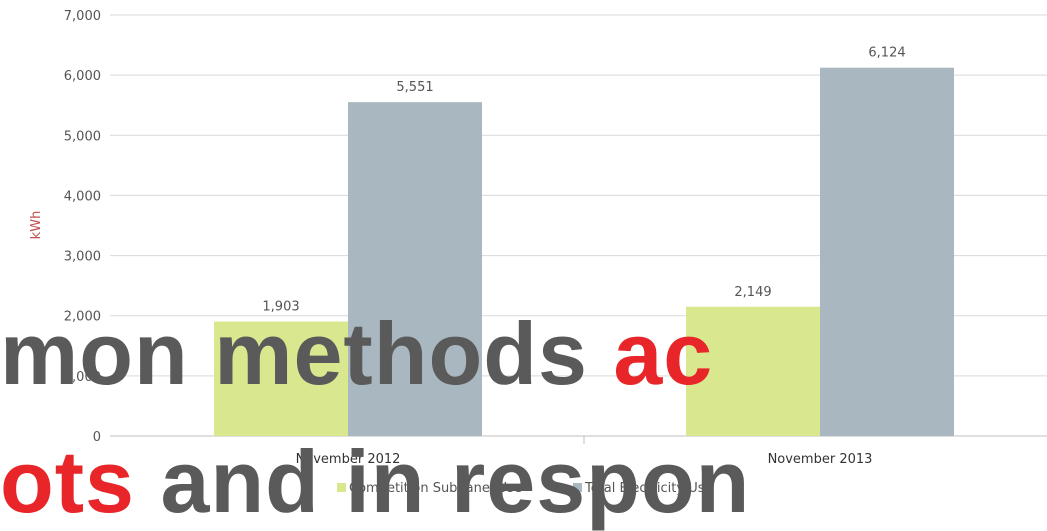  Describe the element at coordinates (435, 488) in the screenshot. I see `legend-label-subpanel: Competition Subpanel Use` at that location.